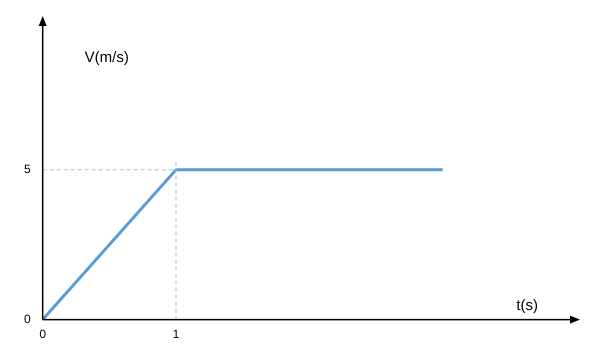 This screenshot has width=602, height=362. I want to click on x-tick-label: 1, so click(176, 334).